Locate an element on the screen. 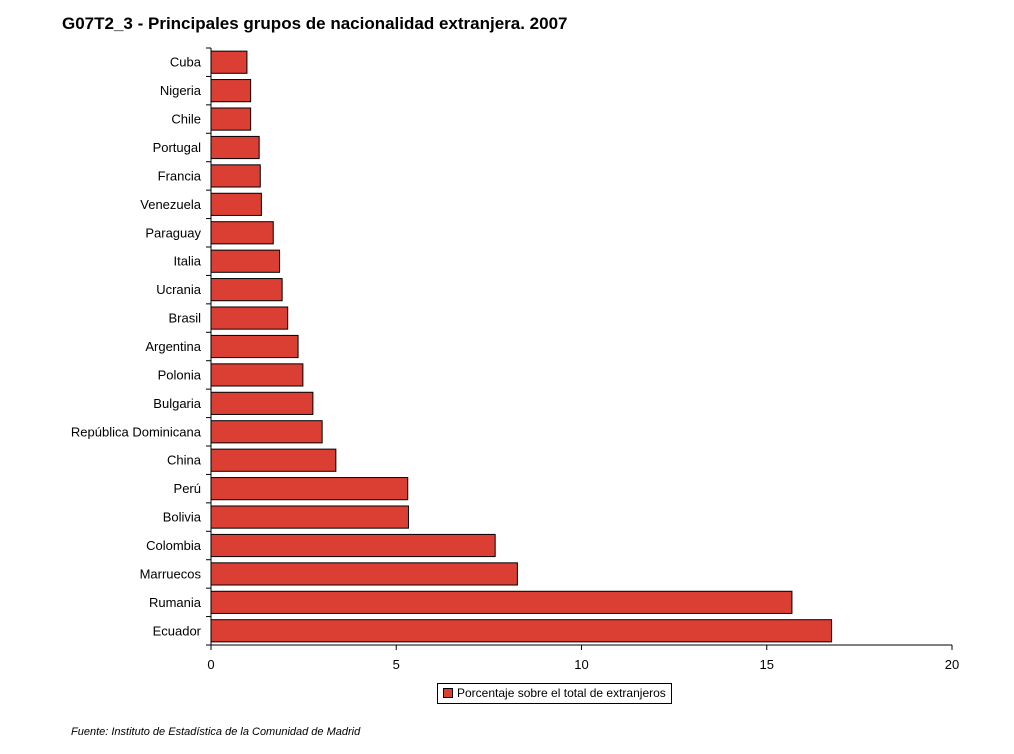 This screenshot has height=754, width=1014. y-tick-label: Rumania is located at coordinates (175, 602).